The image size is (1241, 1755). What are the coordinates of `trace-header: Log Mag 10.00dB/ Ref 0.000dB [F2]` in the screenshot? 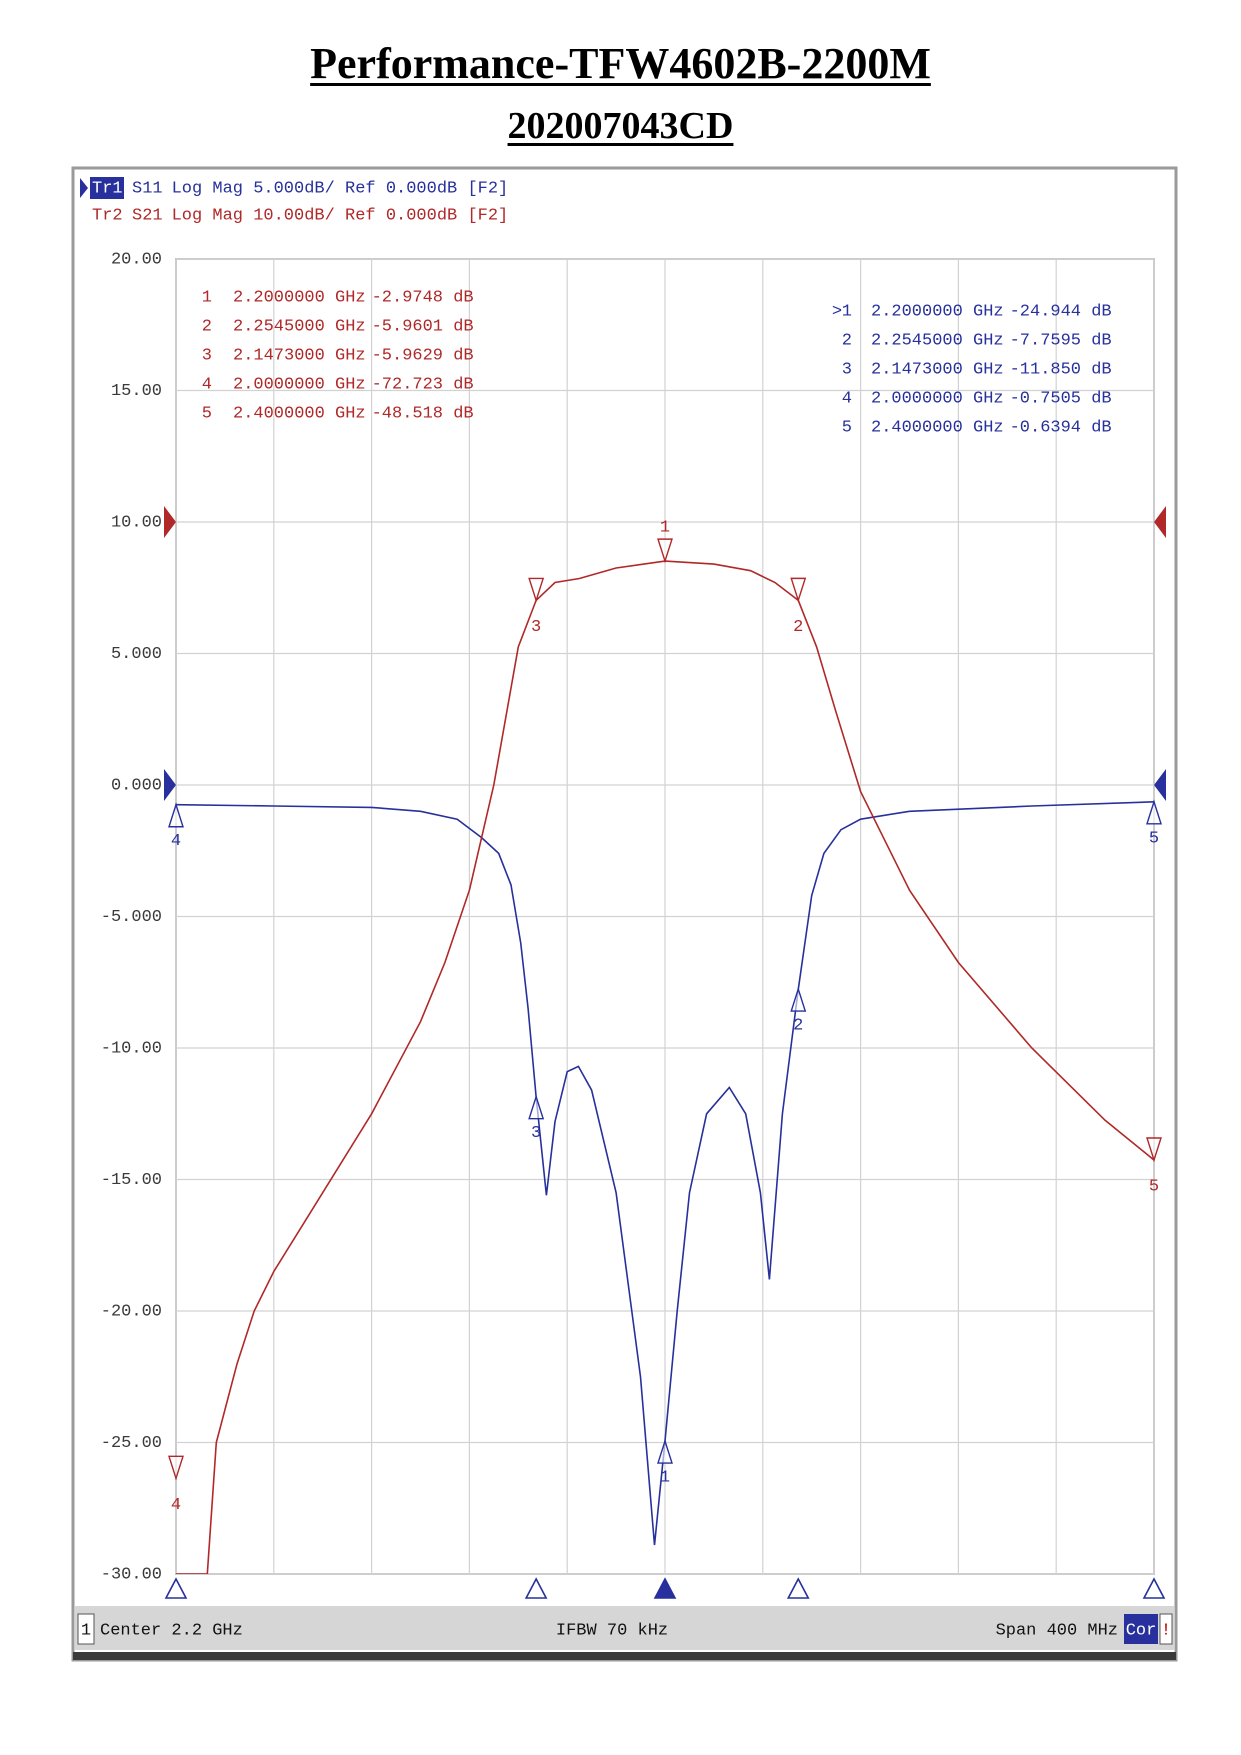 It's located at (340, 215).